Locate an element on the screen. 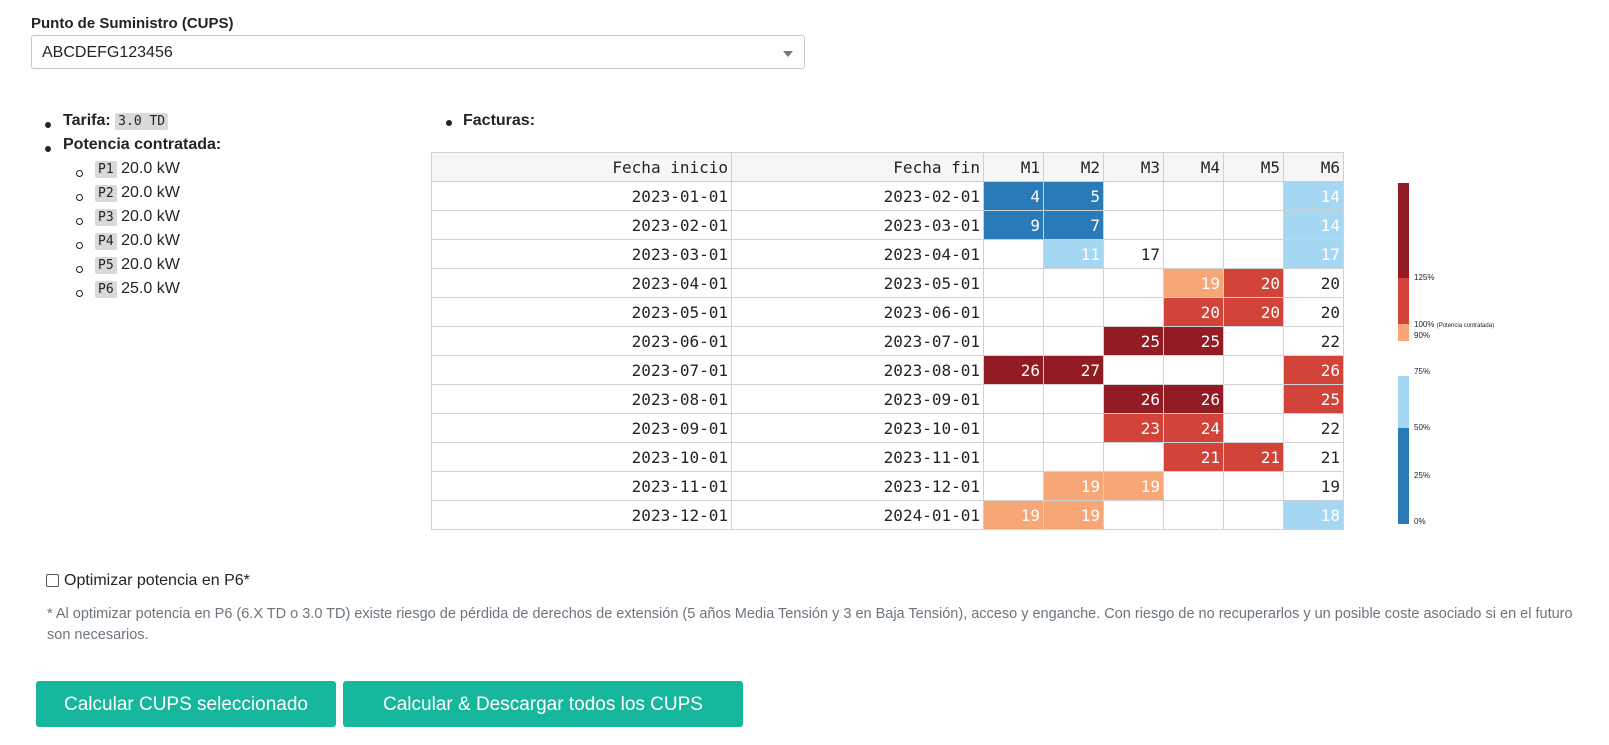 This screenshot has width=1609, height=745. colorbar-blue is located at coordinates (1403, 476).